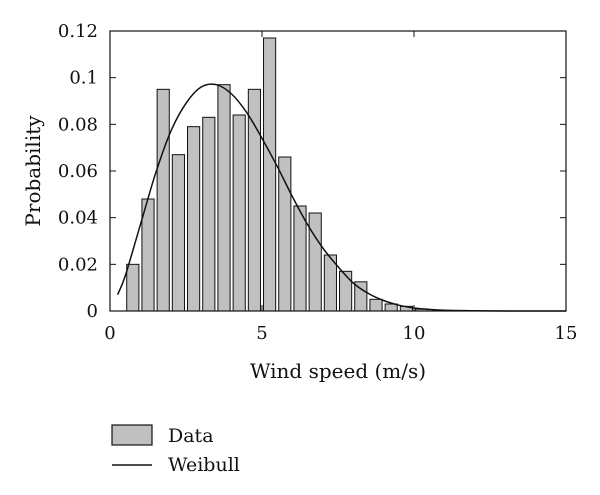  What do you see at coordinates (78, 218) in the screenshot?
I see `y-tick-label: 0.04` at bounding box center [78, 218].